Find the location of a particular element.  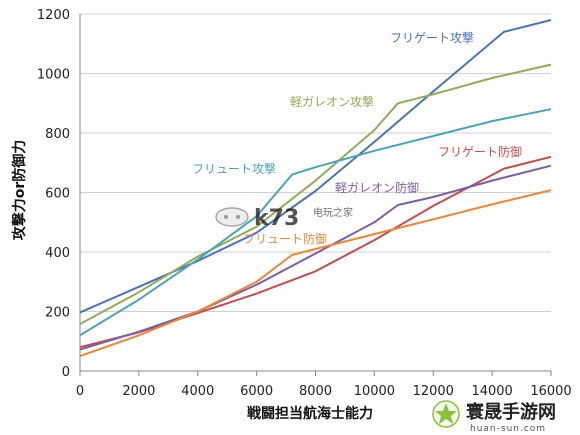

corner-watermark: 寰晟手游网 huan-sun.com is located at coordinates (494, 417).